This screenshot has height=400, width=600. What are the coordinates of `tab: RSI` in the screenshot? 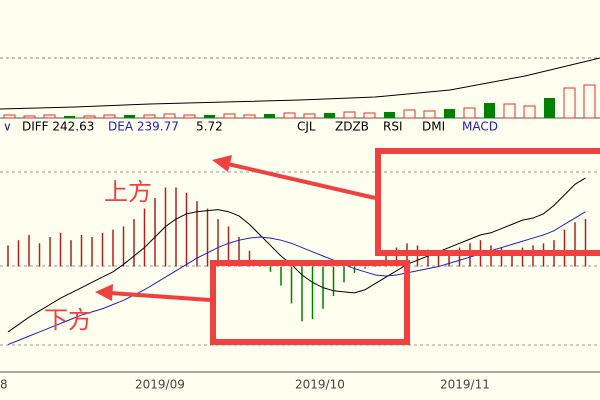 It's located at (393, 127).